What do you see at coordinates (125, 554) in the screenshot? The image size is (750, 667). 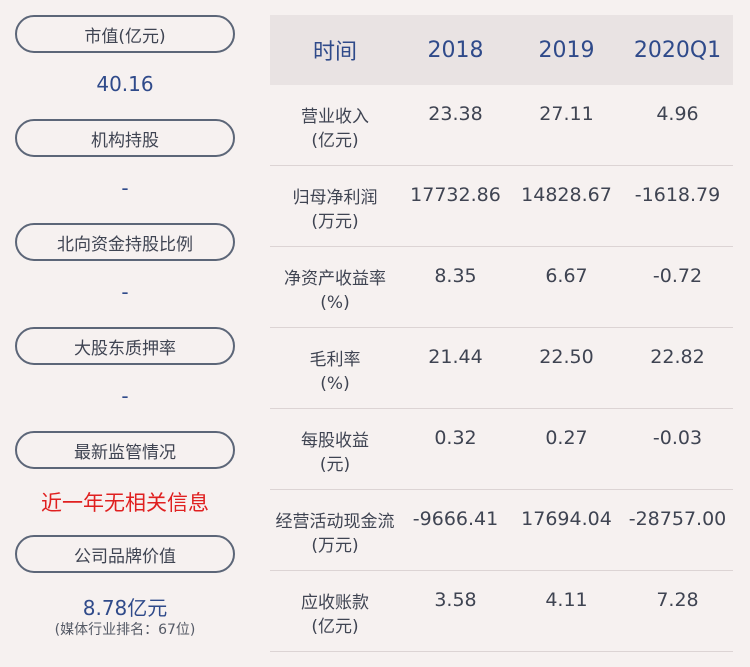 I see `brand-value-label: 公司品牌价值` at bounding box center [125, 554].